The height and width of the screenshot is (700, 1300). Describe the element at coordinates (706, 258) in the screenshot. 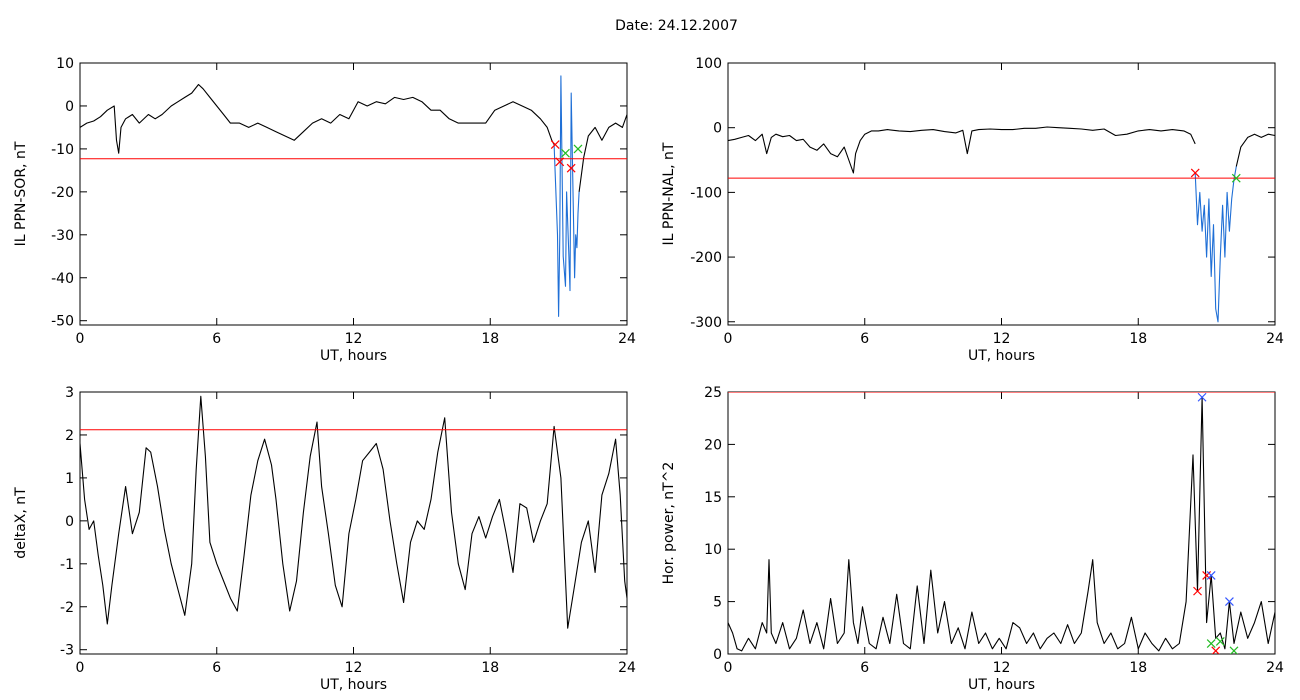

I see `y-tick-label: -200` at that location.